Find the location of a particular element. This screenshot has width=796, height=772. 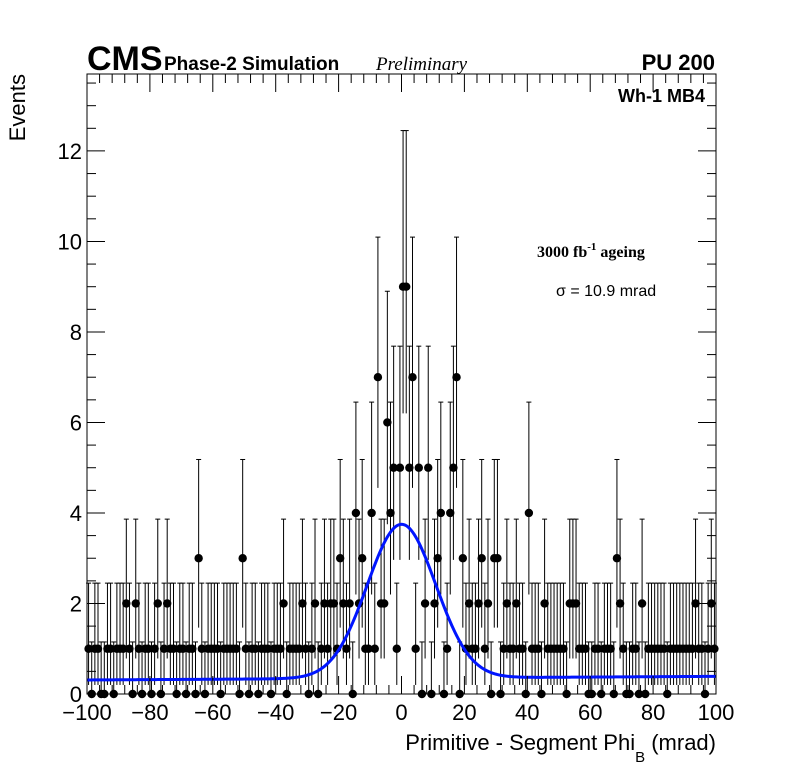

status-label: Preliminary is located at coordinates (421, 64).